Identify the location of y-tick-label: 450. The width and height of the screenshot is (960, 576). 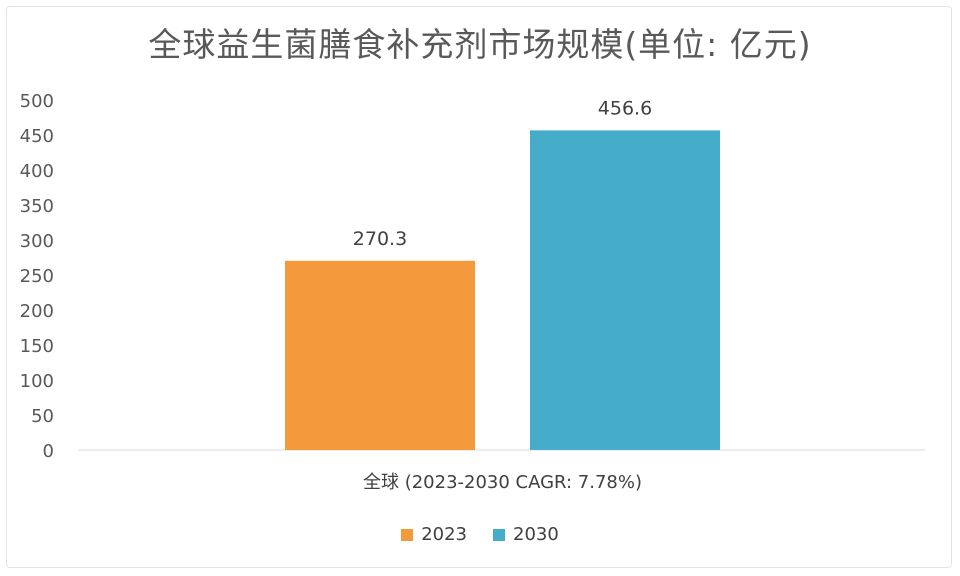
(37, 136).